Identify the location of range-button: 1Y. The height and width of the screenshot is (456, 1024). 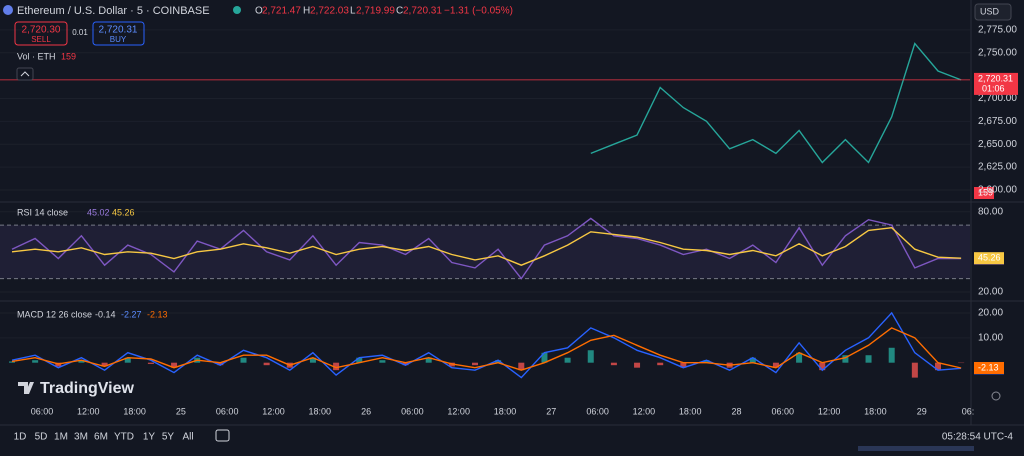
(149, 437).